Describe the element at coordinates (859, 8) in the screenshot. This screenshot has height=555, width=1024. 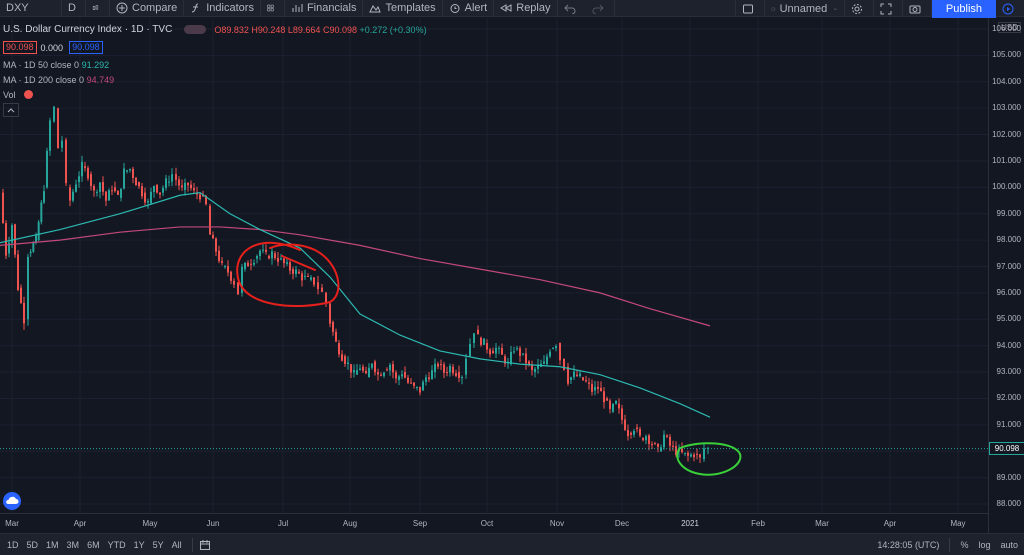
I see `settings-button` at that location.